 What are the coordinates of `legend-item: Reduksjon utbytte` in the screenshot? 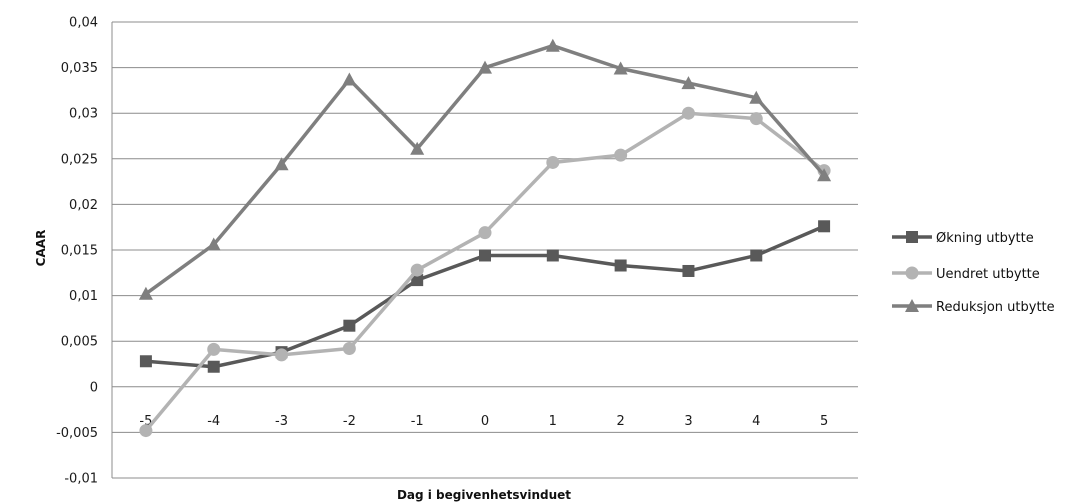 It's located at (973, 307).